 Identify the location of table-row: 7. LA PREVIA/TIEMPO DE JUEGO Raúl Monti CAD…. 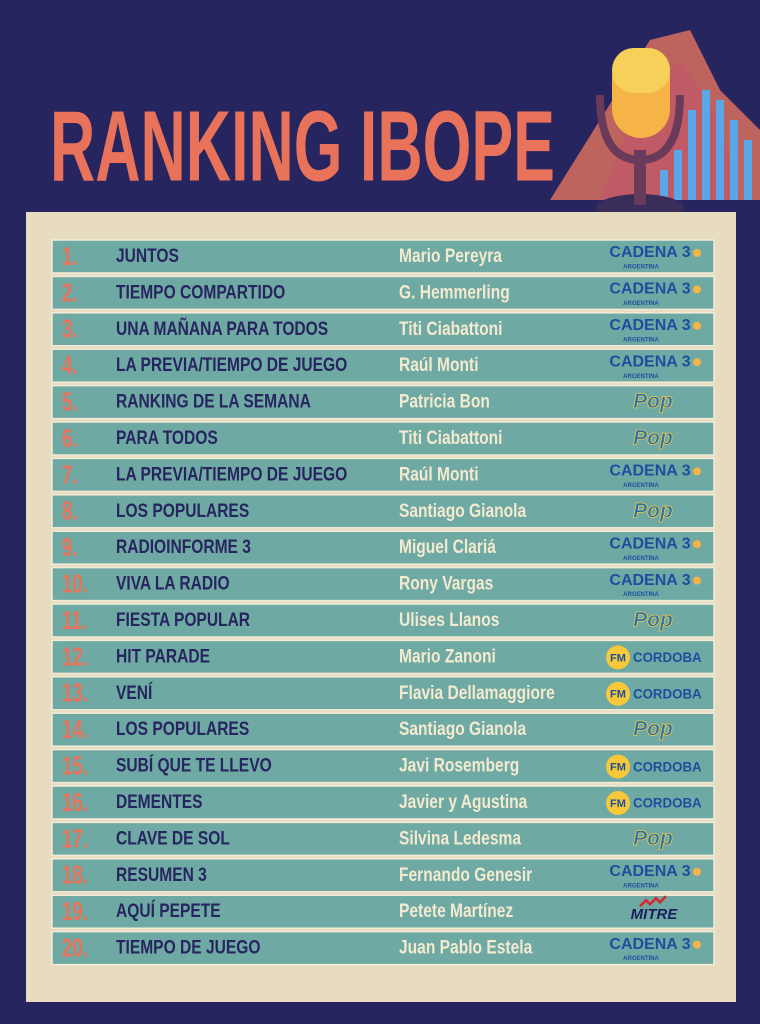
(383, 475).